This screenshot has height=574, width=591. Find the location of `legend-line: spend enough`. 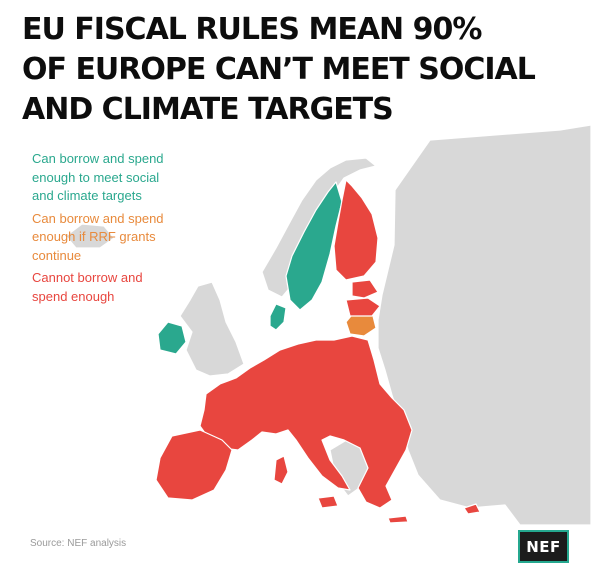

legend-line: spend enough is located at coordinates (73, 296).